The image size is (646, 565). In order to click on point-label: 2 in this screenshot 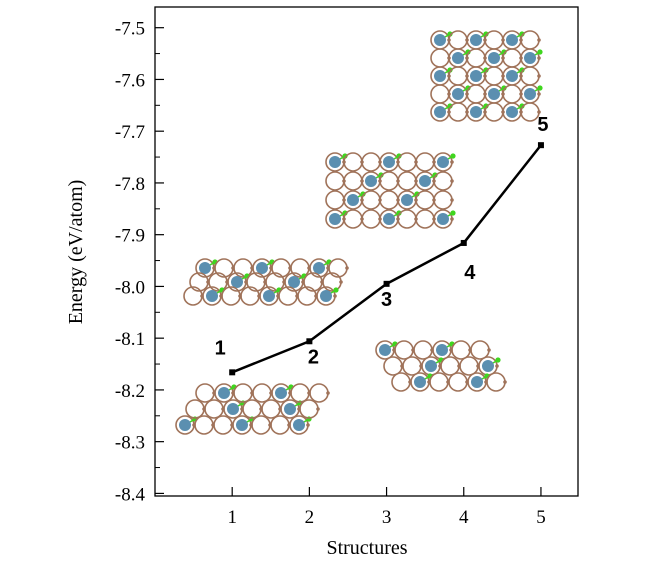, I will do `click(313, 357)`.